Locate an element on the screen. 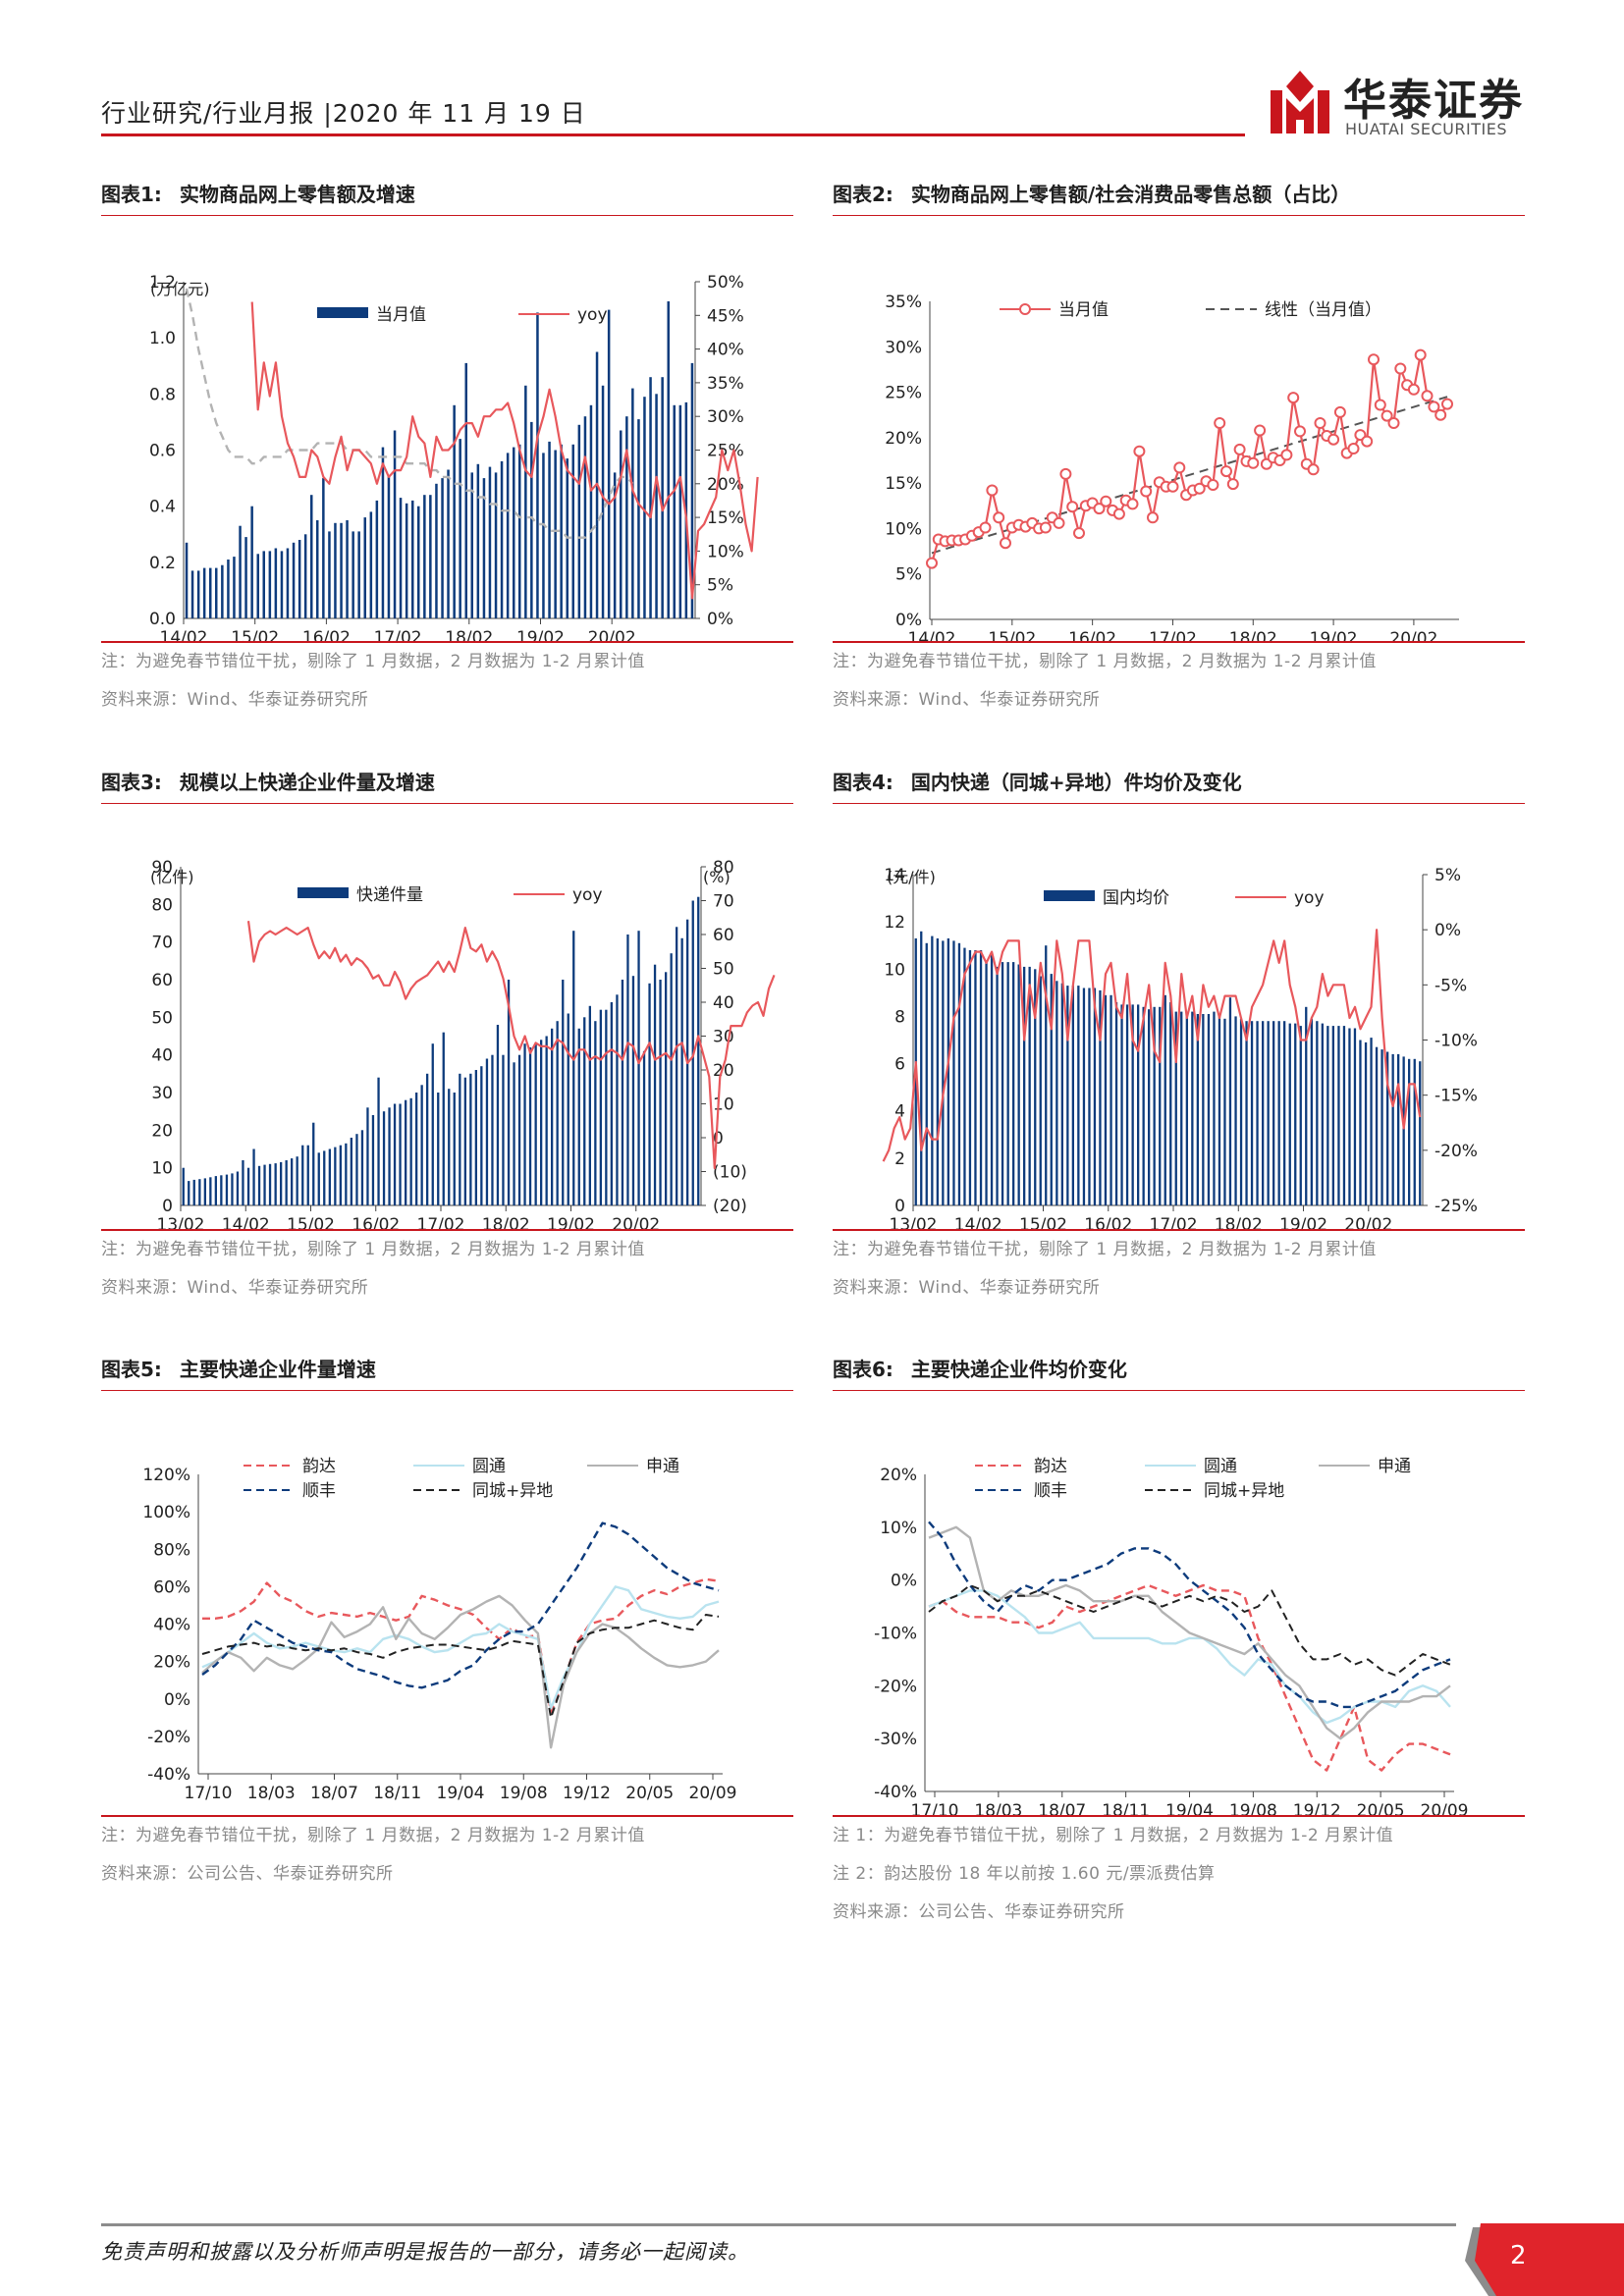  y-tick-label: 10 is located at coordinates (162, 1169).